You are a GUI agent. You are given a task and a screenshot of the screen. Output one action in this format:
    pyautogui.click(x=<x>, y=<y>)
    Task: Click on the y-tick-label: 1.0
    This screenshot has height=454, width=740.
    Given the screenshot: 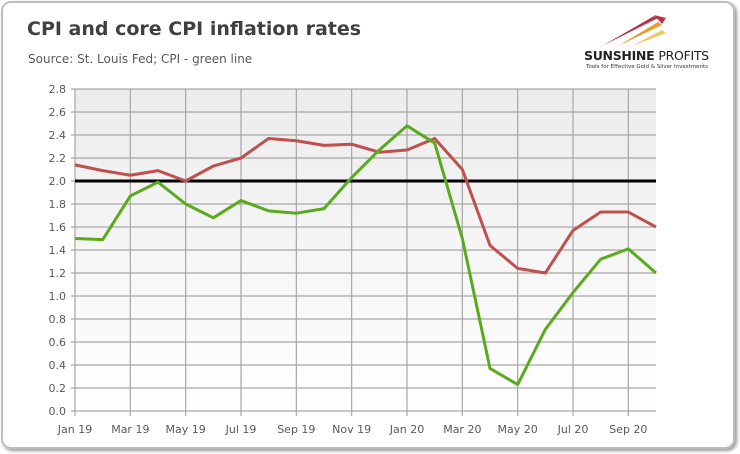 What is the action you would take?
    pyautogui.click(x=58, y=296)
    